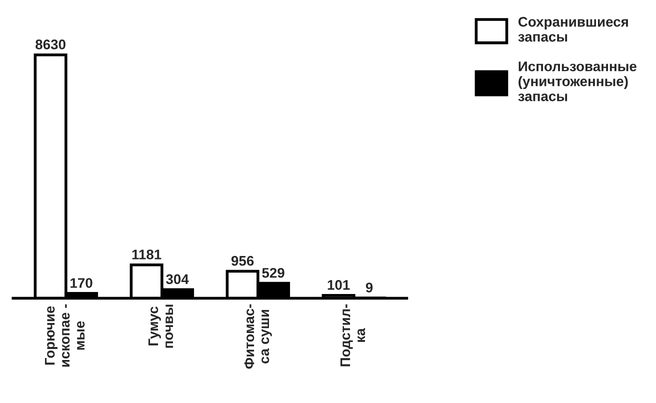  Describe the element at coordinates (51, 45) in the screenshot. I see `data-label: 8630` at that location.